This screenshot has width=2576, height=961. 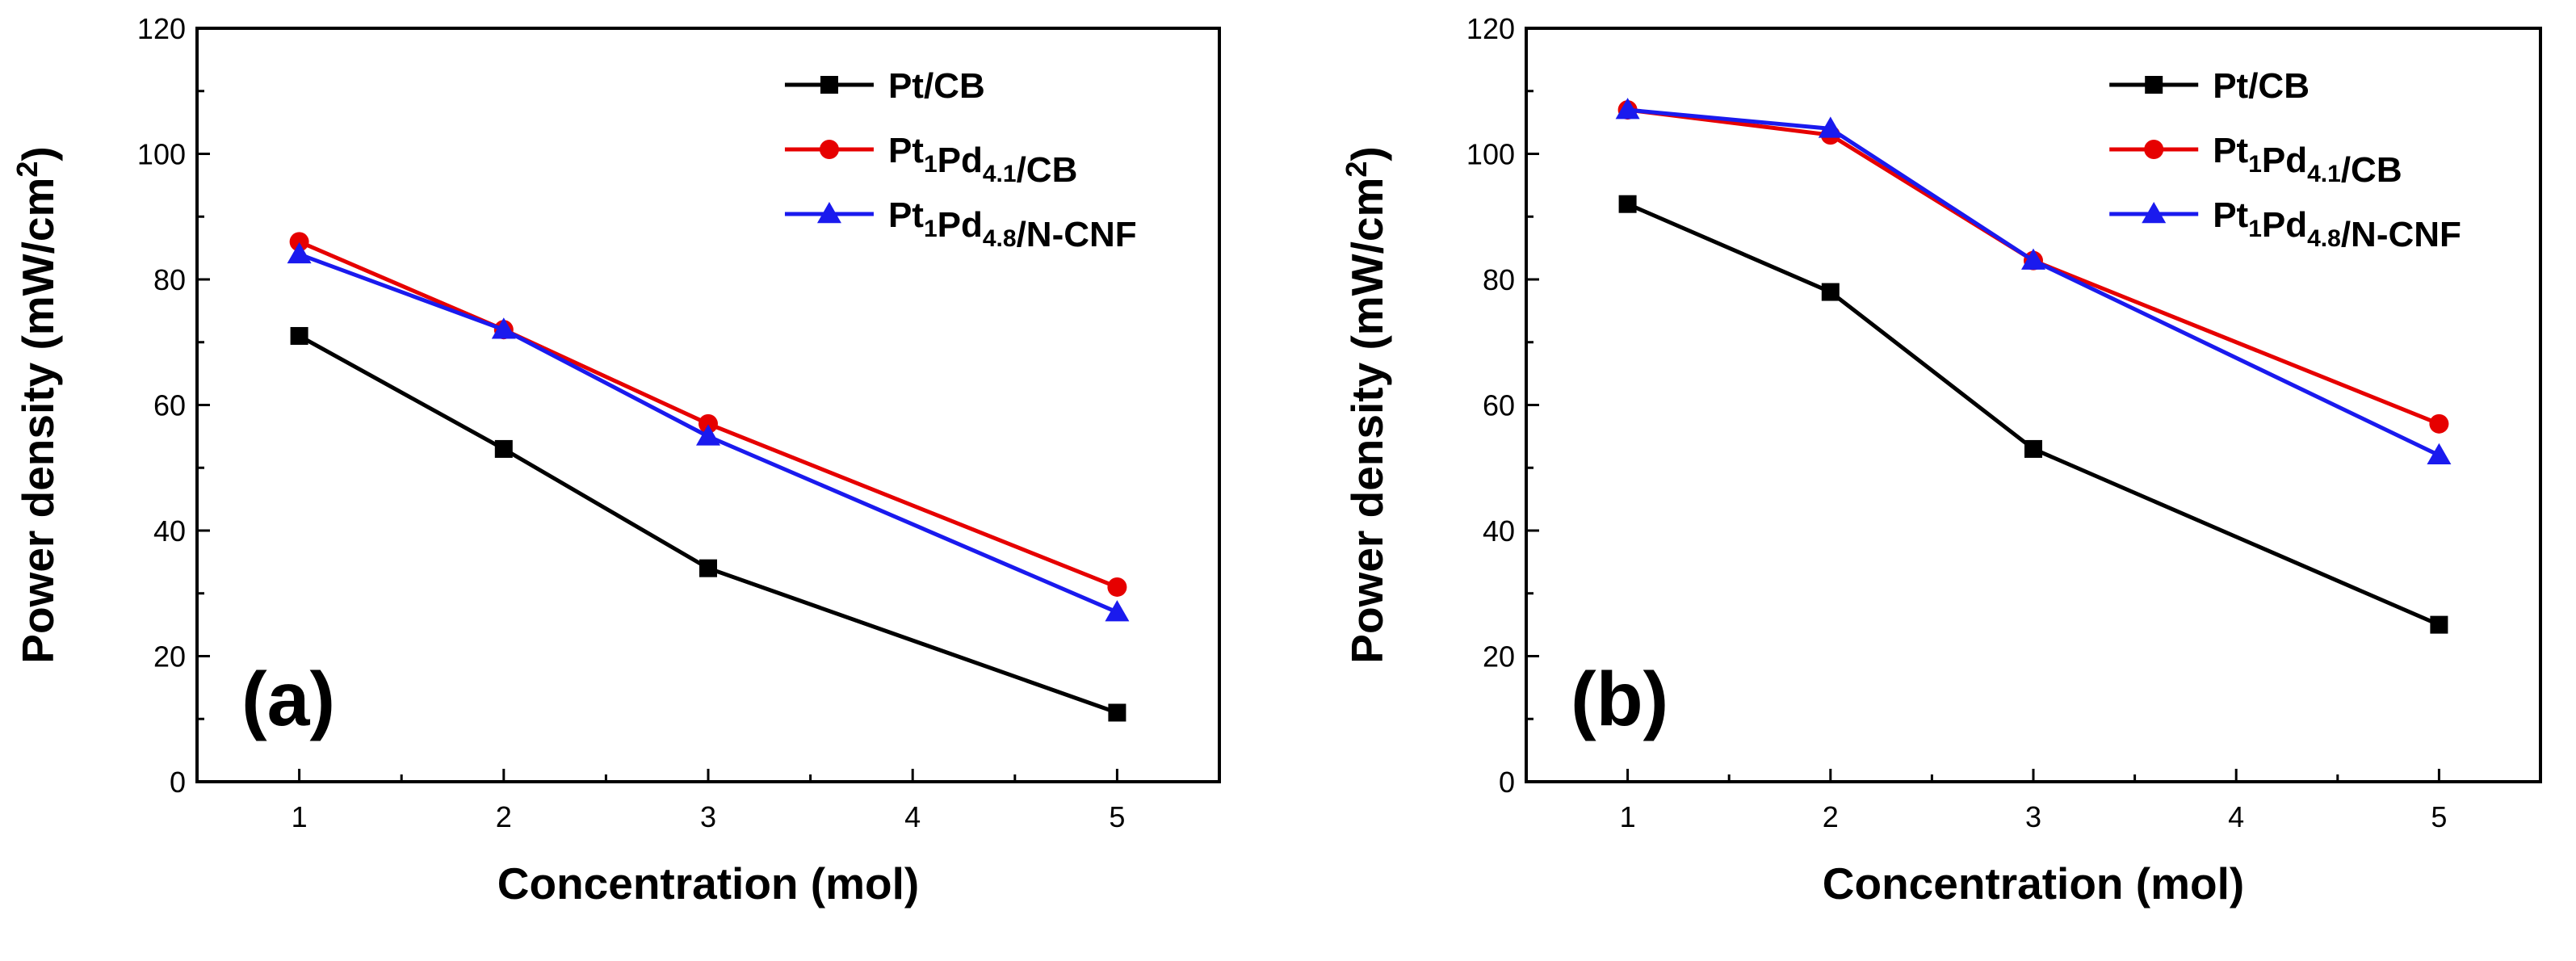 I want to click on panel-label: (b), so click(x=1619, y=699).